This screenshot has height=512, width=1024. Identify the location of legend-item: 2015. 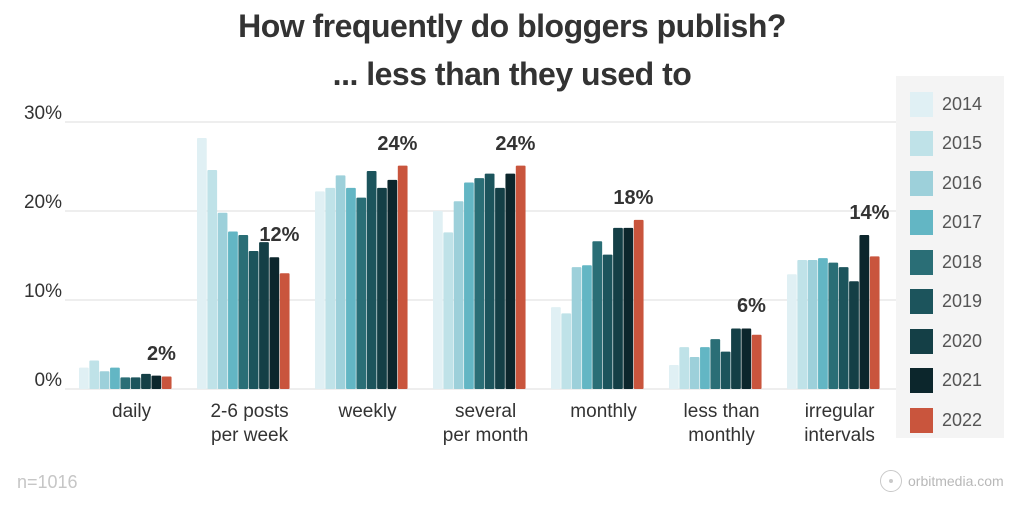
(946, 144).